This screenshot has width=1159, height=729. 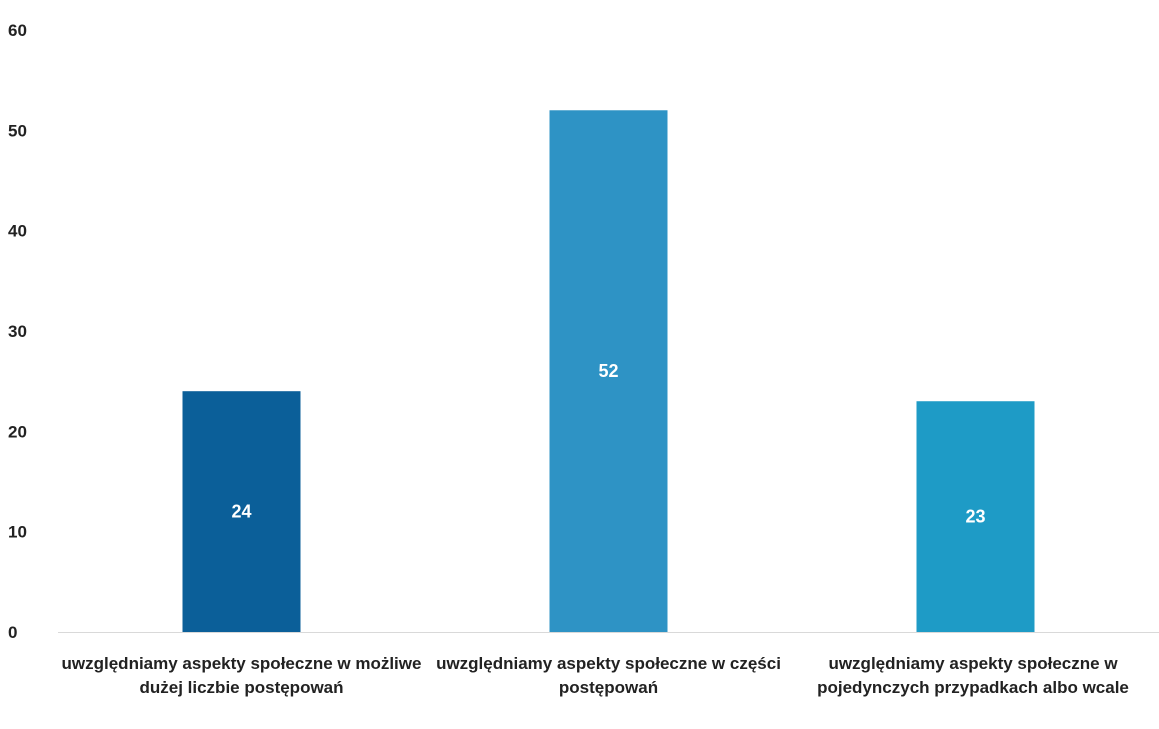 I want to click on data-labels: 24 52 23, so click(x=608, y=443).